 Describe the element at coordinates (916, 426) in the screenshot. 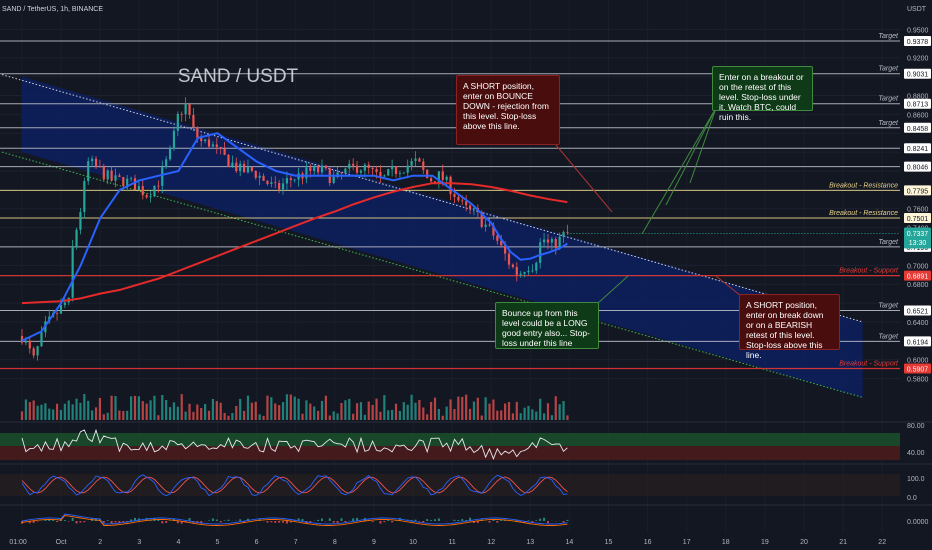

I see `rsi-tick-label: 80.00` at that location.